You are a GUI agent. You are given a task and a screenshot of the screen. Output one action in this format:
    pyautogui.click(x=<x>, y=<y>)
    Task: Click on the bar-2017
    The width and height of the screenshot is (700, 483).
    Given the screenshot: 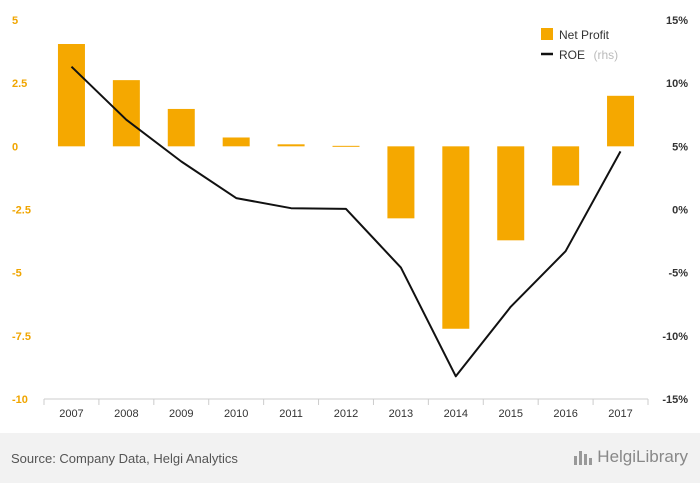 What is the action you would take?
    pyautogui.click(x=621, y=121)
    